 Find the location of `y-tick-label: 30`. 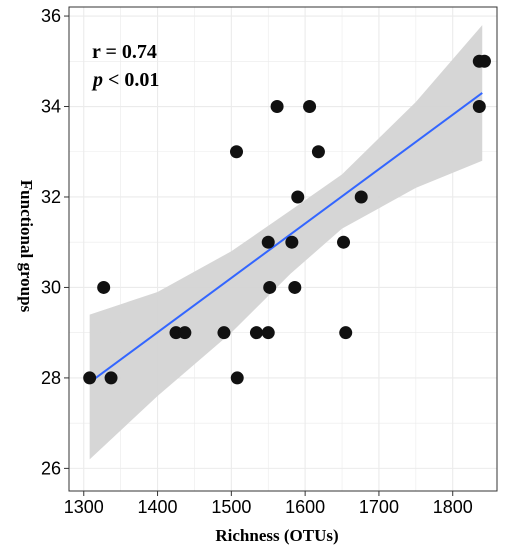

y-tick-label: 30 is located at coordinates (51, 287).